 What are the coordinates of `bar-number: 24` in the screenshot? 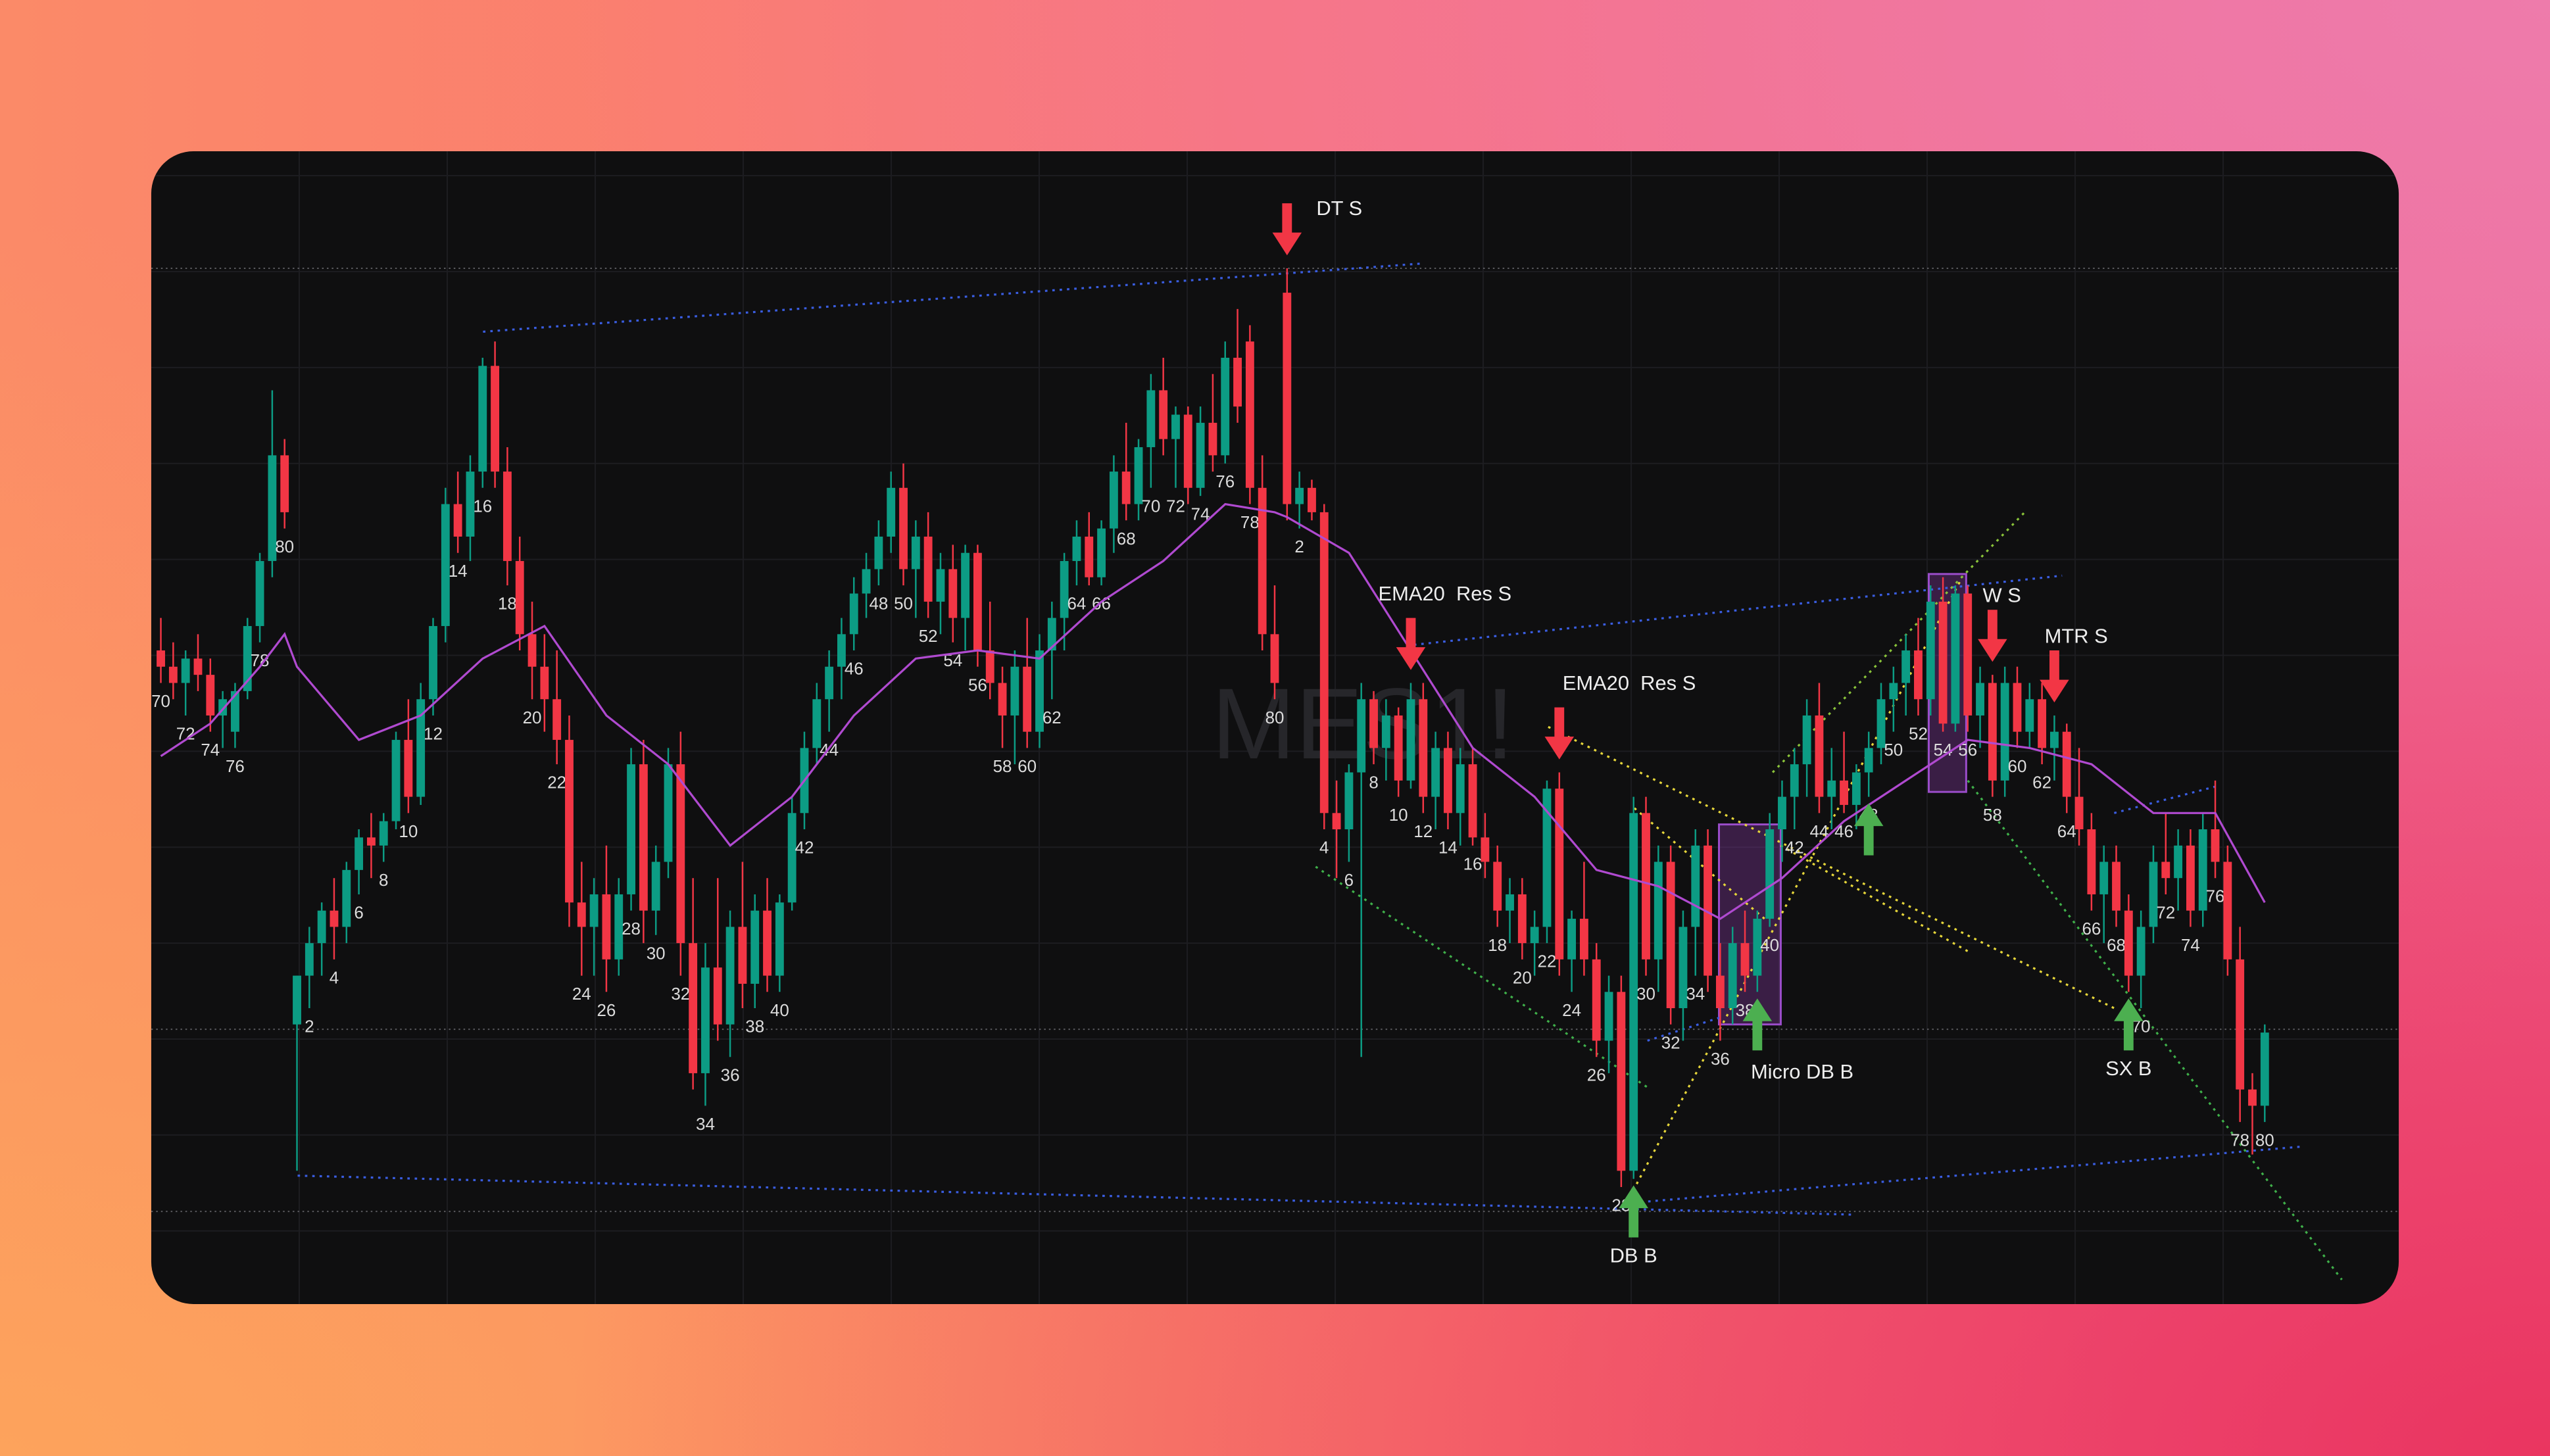 It's located at (1571, 1010).